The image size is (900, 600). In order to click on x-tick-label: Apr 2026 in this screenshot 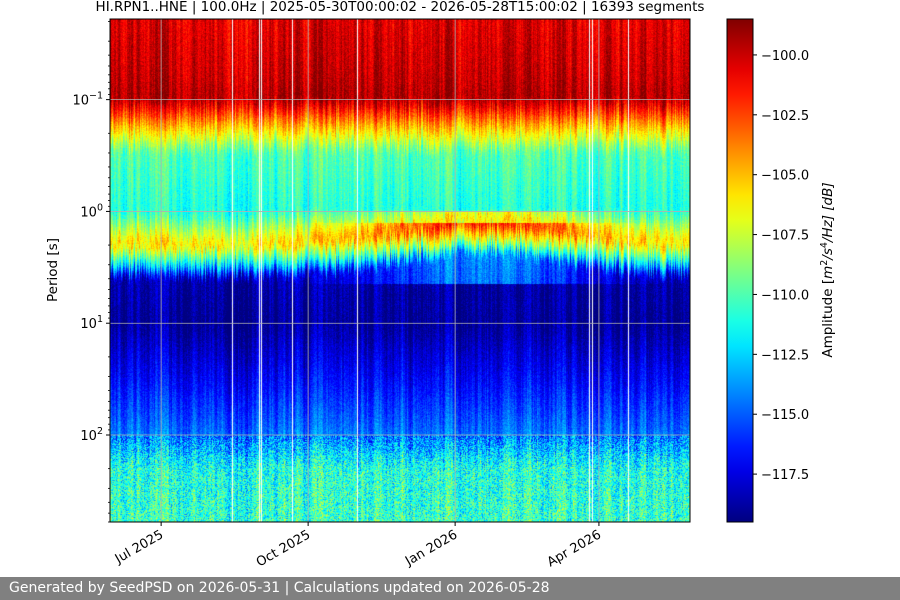, I will do `click(574, 548)`.